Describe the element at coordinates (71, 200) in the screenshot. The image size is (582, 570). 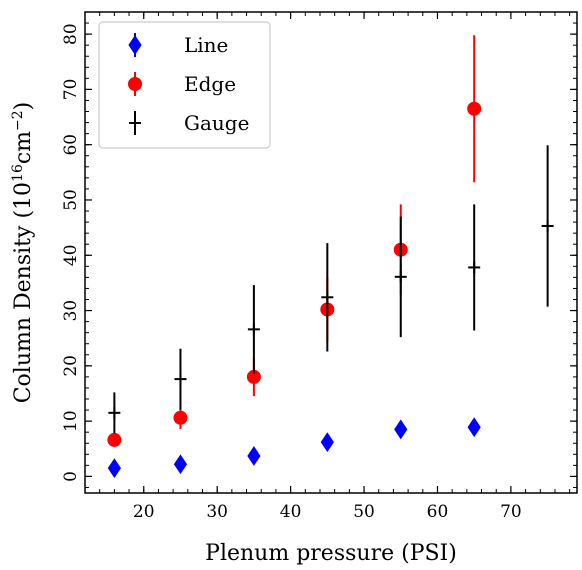
I see `y-tick-label: 50` at that location.